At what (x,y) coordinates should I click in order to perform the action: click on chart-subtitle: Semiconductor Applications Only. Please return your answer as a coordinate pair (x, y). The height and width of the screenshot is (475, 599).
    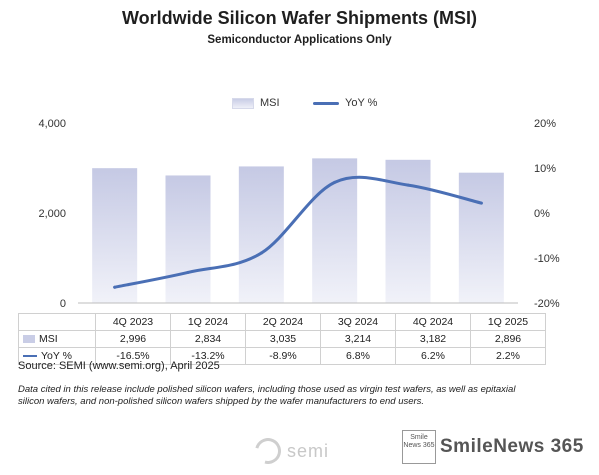
    Looking at the image, I should click on (299, 40).